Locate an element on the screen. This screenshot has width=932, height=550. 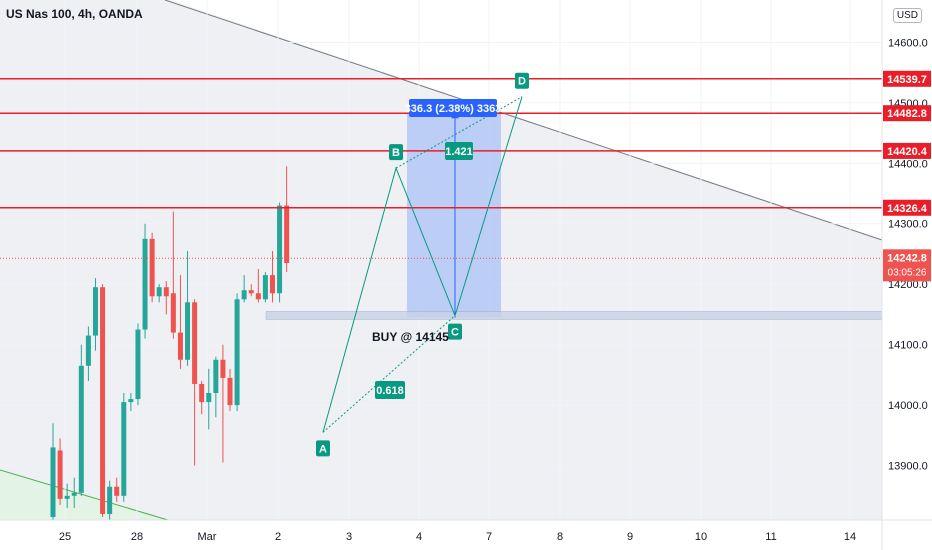
support-trendline is located at coordinates (84, 495).